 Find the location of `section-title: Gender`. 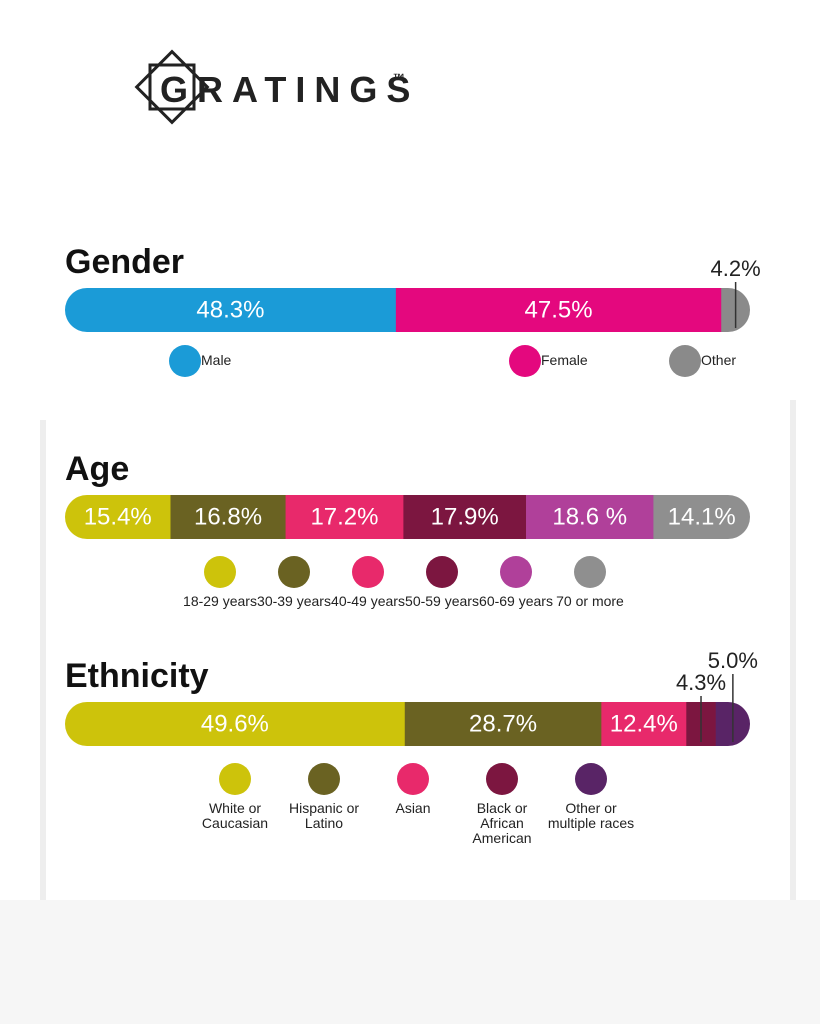

section-title: Gender is located at coordinates (124, 262).